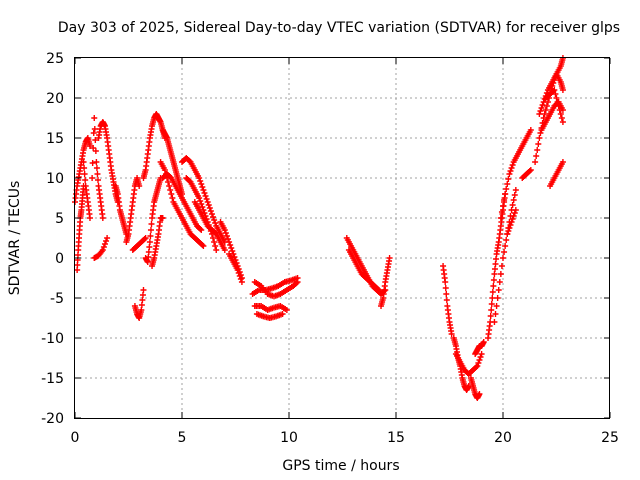 This screenshot has width=640, height=480. I want to click on y-tick-label: -20, so click(52, 419).